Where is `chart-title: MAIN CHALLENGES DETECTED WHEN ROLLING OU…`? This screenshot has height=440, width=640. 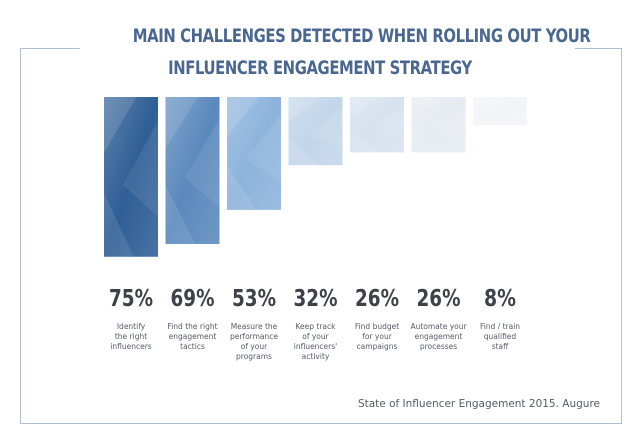
chart-title: MAIN CHALLENGES DETECTED WHEN ROLLING OU… is located at coordinates (361, 52).